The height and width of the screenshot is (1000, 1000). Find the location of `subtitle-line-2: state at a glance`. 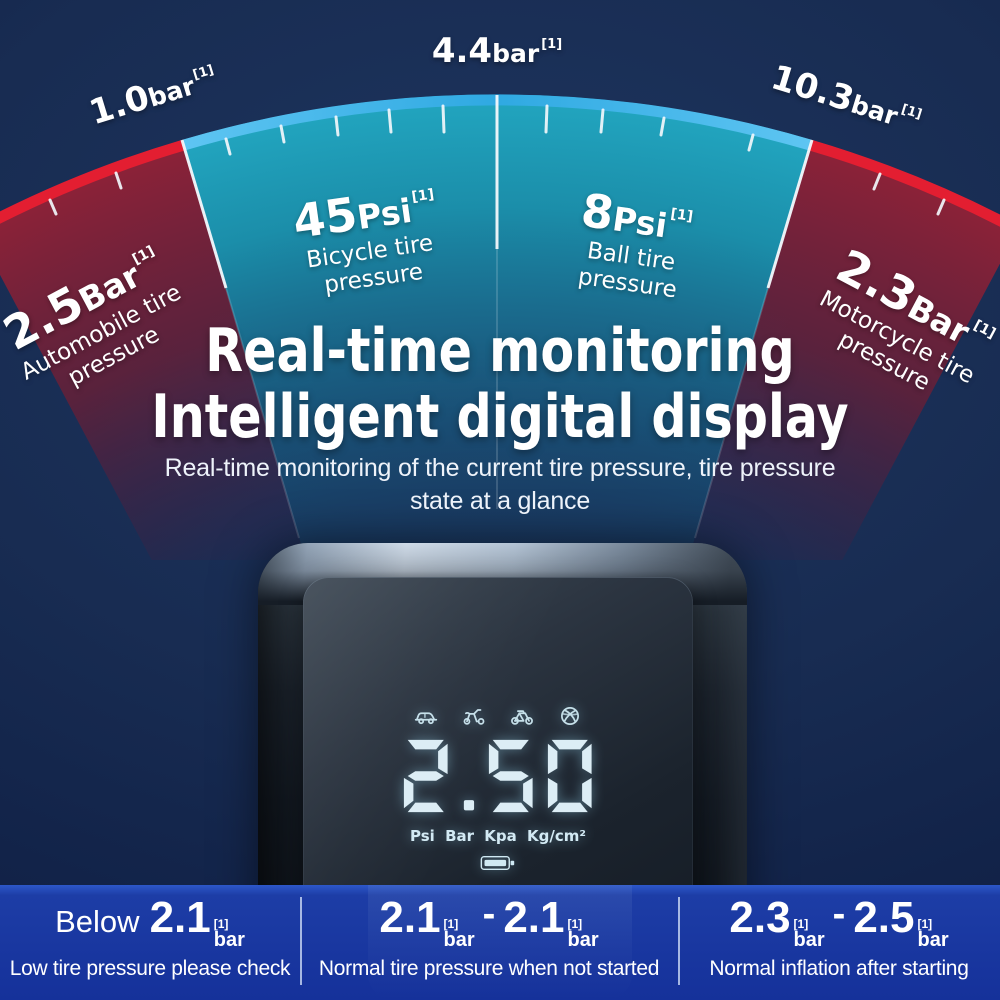

subtitle-line-2: state at a glance is located at coordinates (500, 501).